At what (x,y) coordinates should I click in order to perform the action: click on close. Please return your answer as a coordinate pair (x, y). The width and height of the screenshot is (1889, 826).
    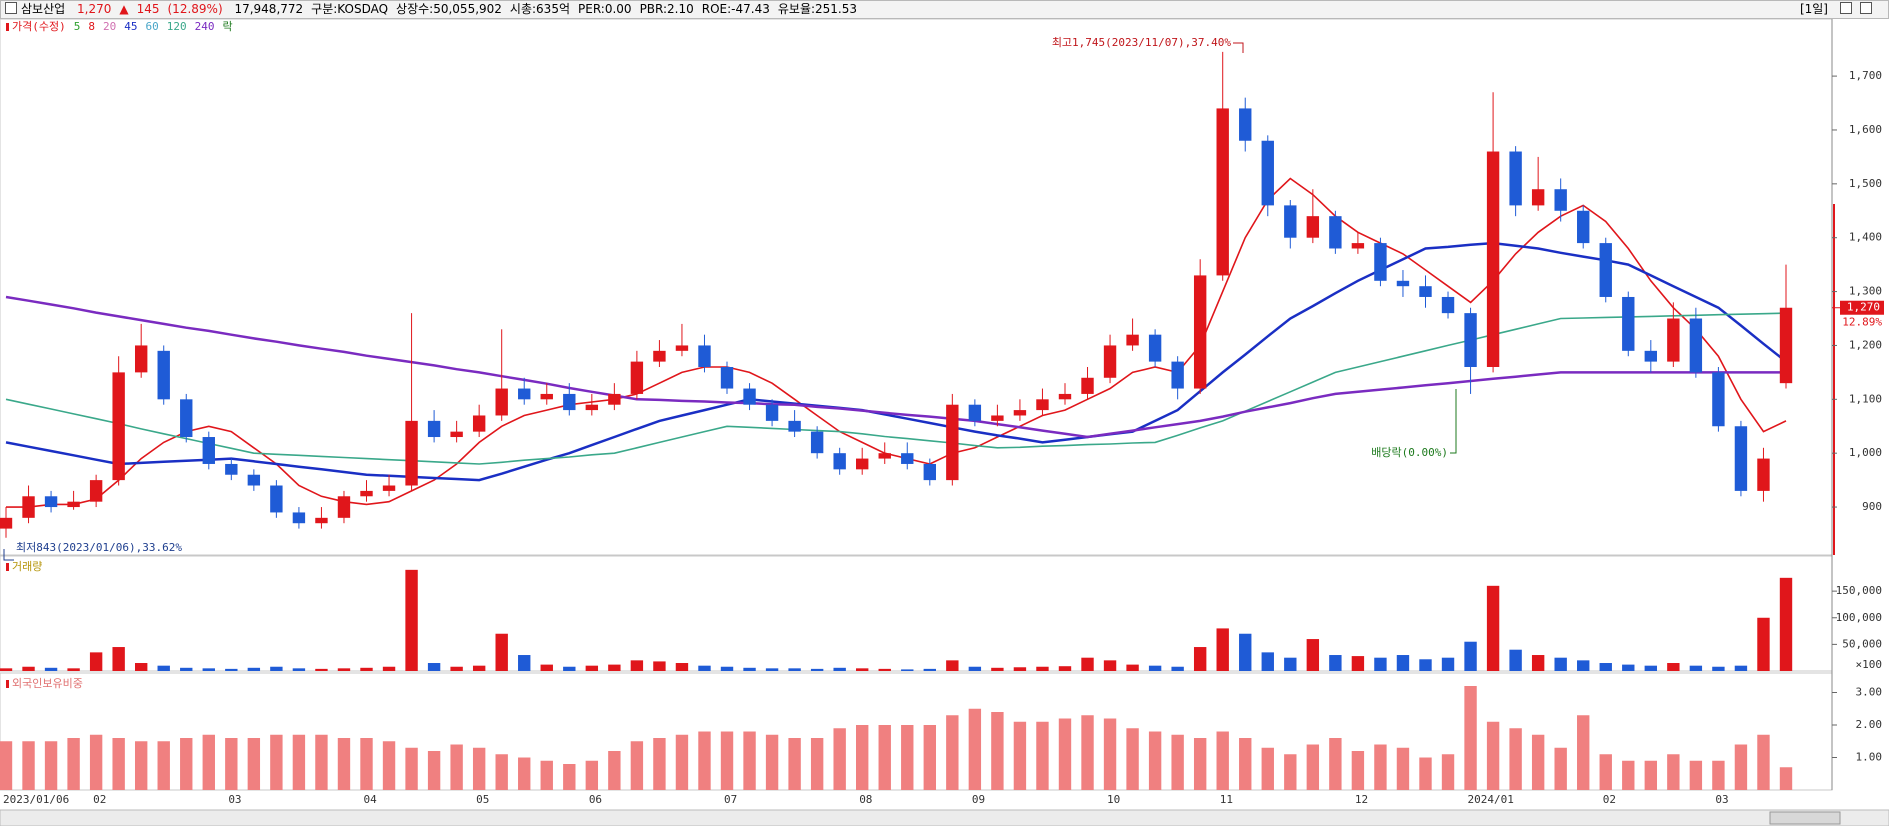
    Looking at the image, I should click on (1866, 8).